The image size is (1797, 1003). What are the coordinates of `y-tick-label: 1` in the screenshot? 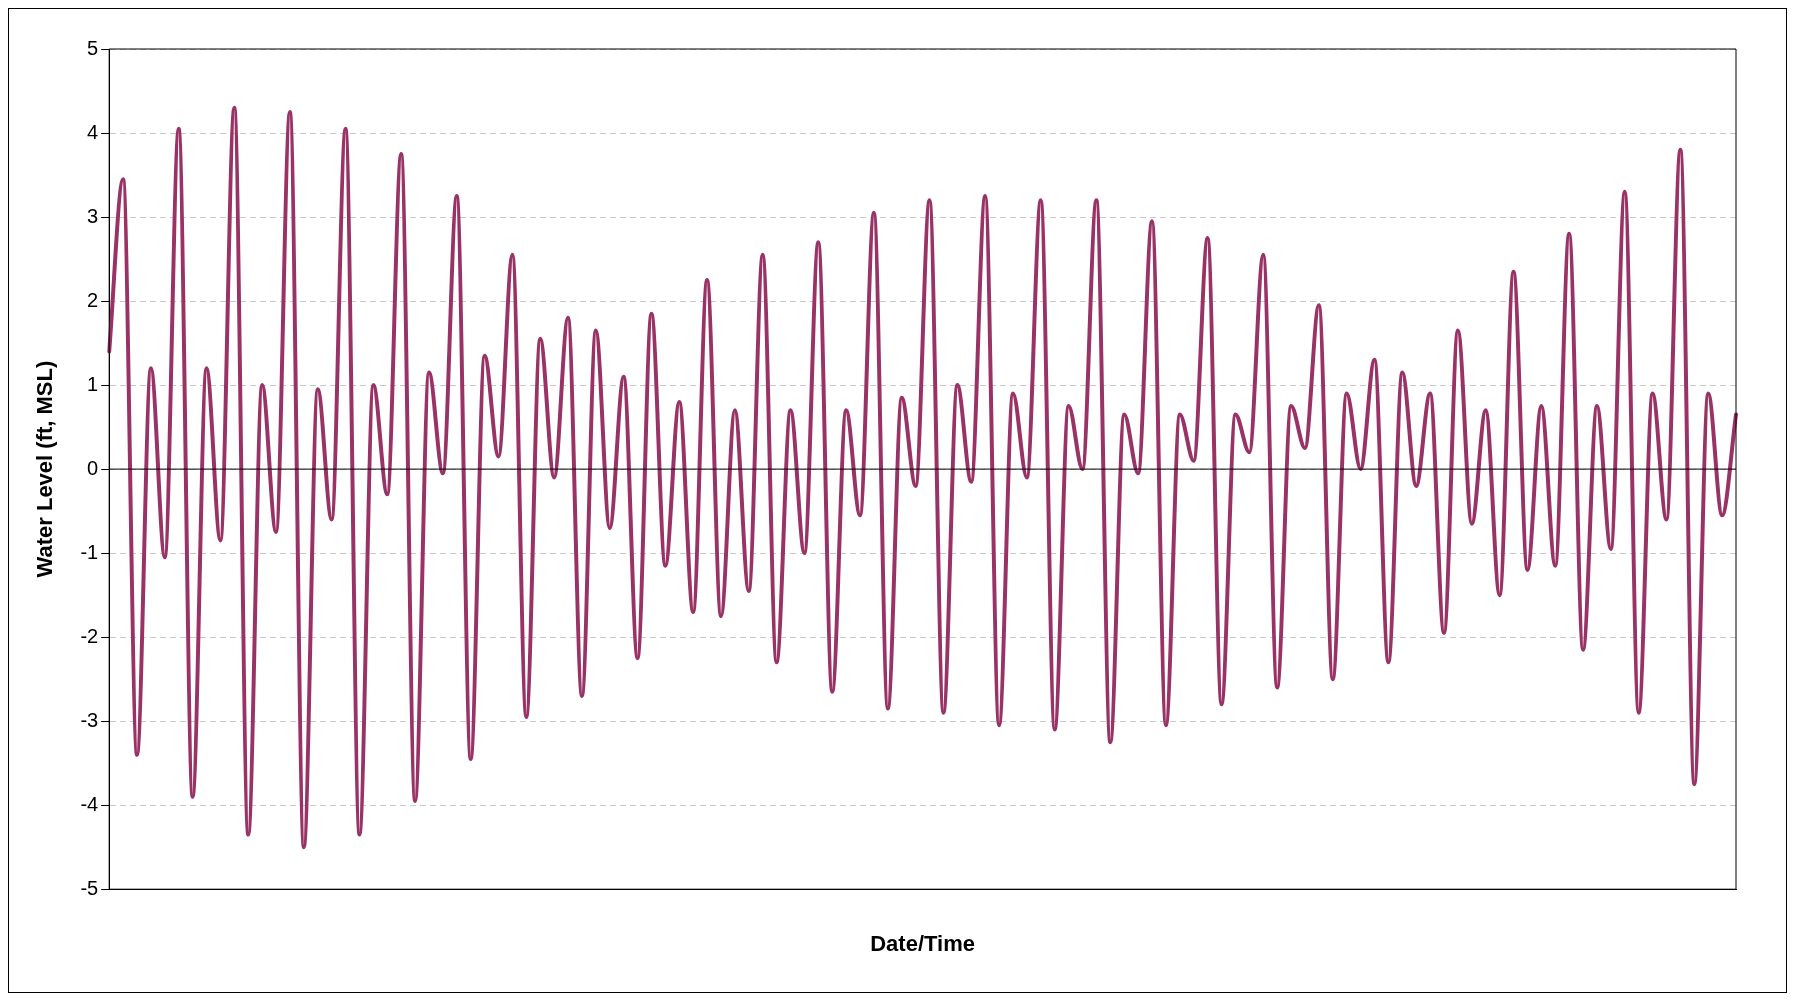 It's located at (93, 383).